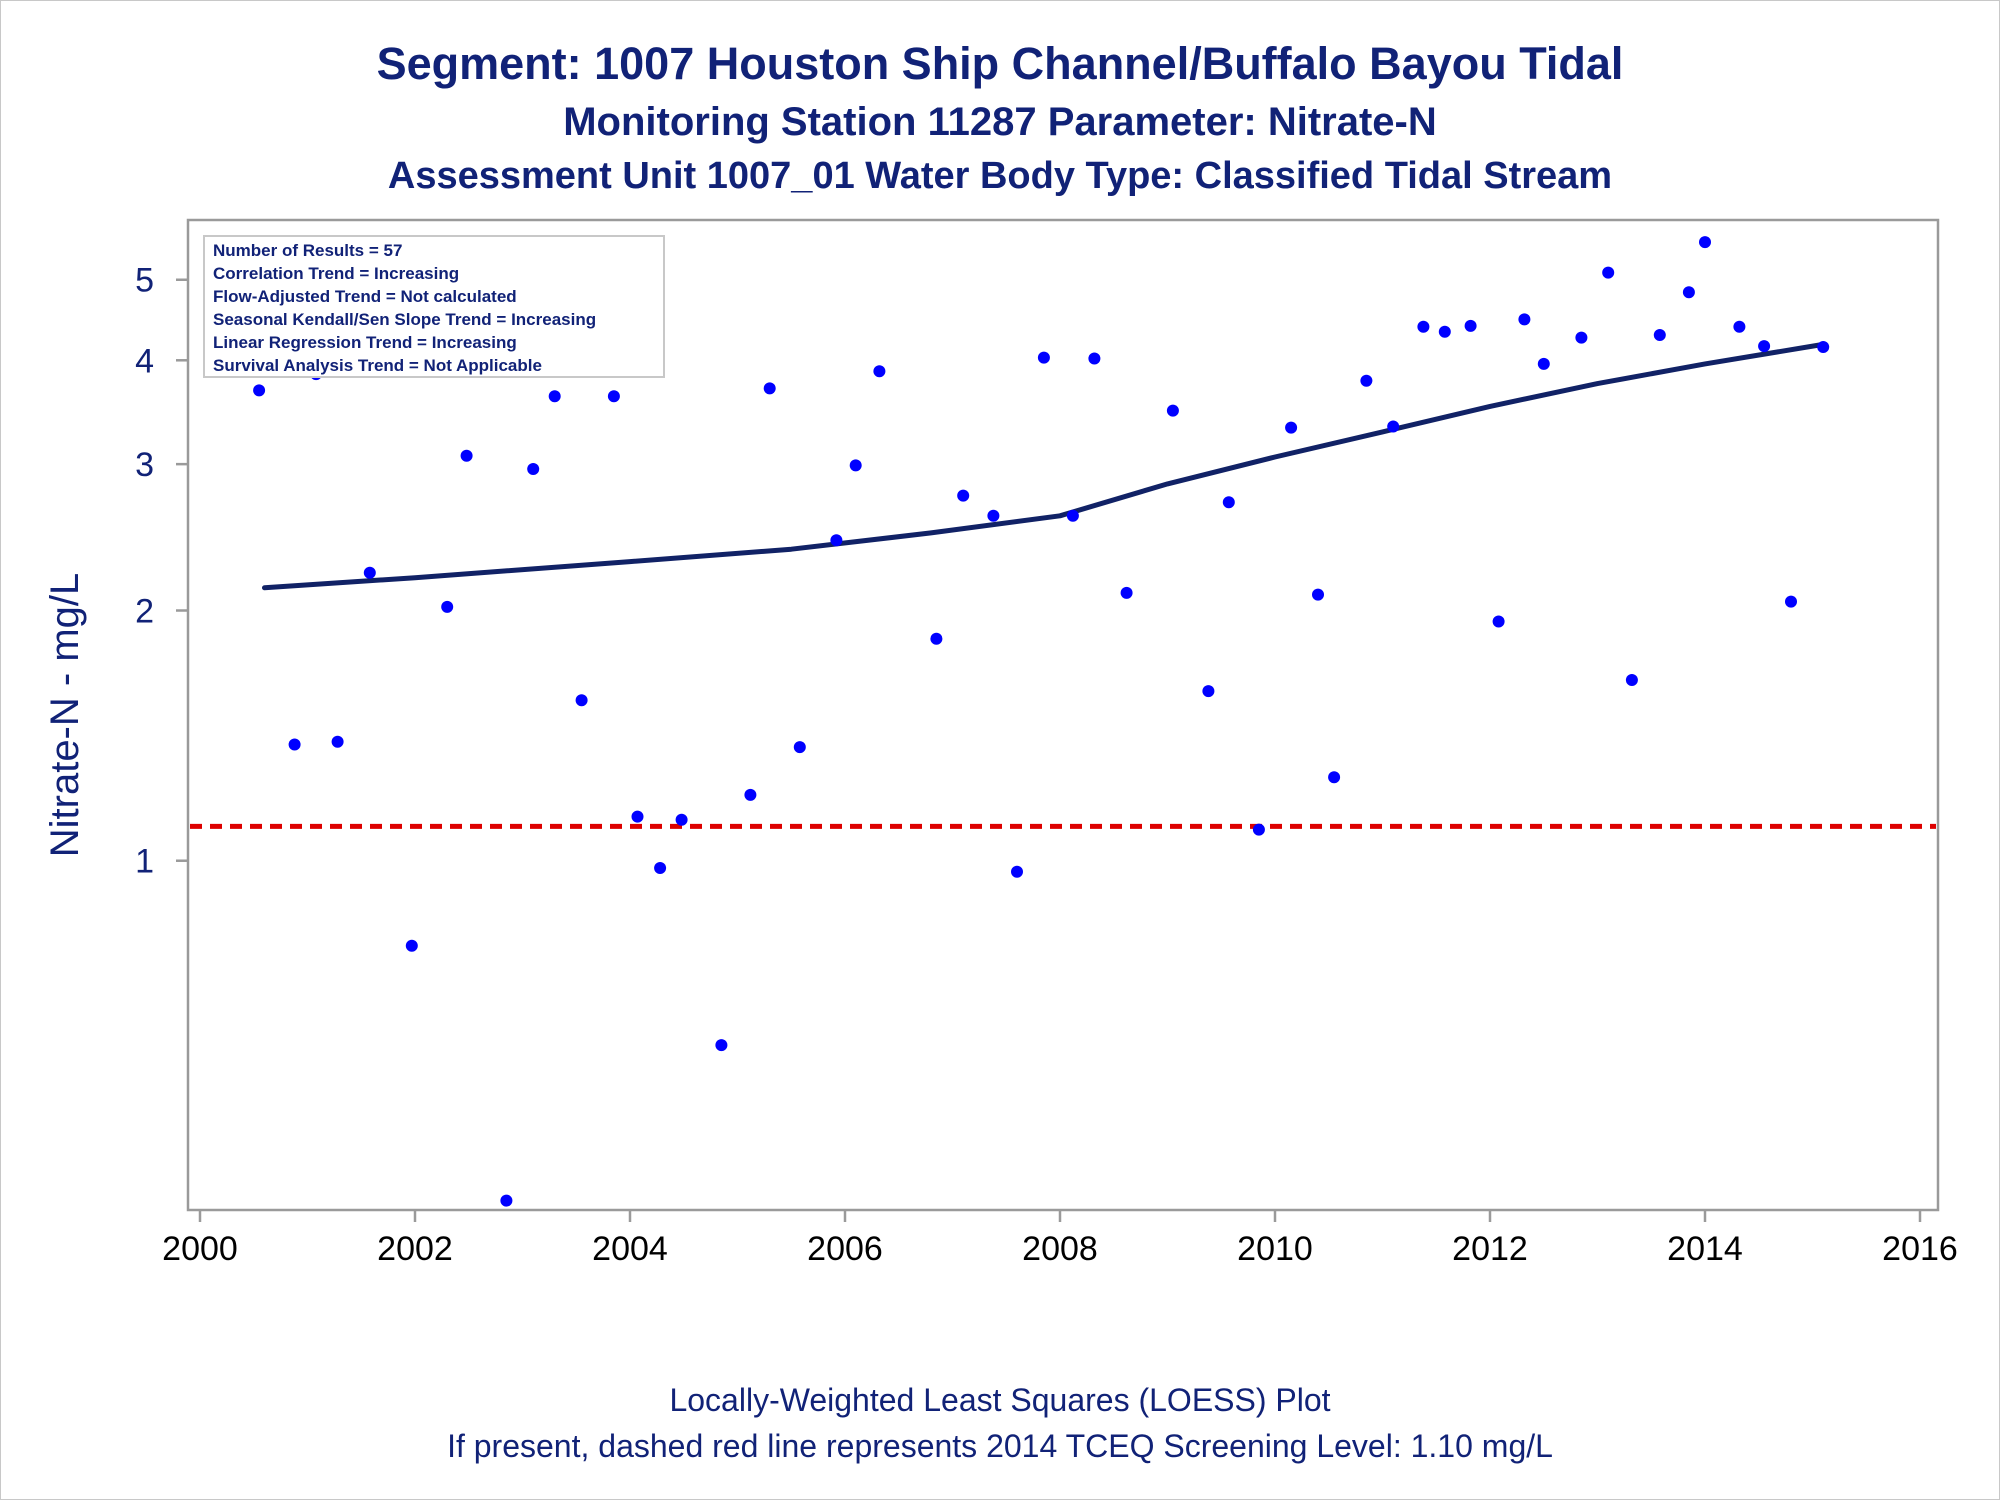 The height and width of the screenshot is (1500, 2000). What do you see at coordinates (630, 1249) in the screenshot?
I see `x-tick-label-2004: 2004` at bounding box center [630, 1249].